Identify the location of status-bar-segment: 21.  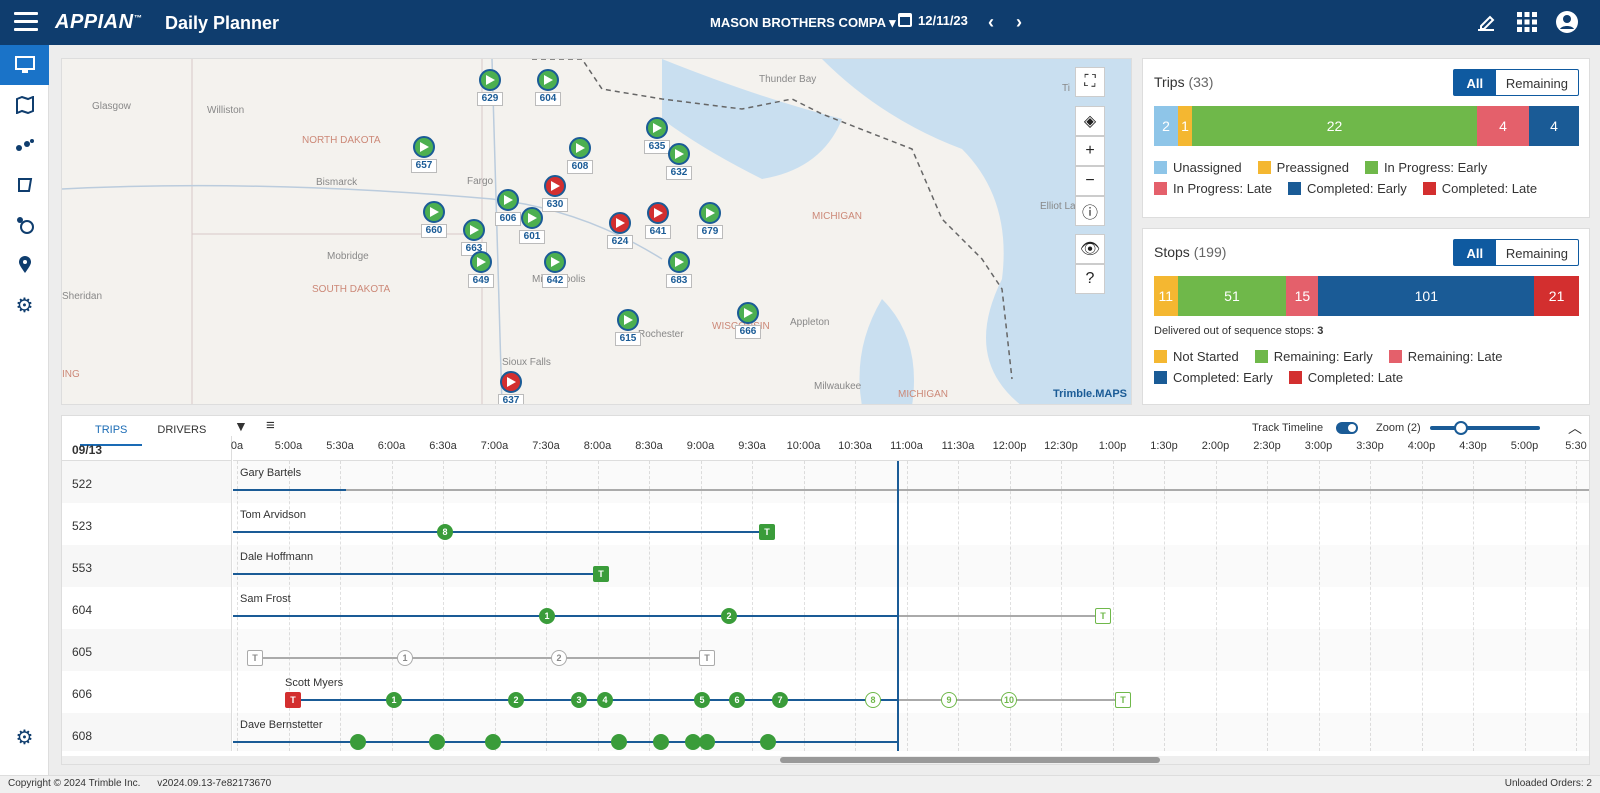
(1556, 296).